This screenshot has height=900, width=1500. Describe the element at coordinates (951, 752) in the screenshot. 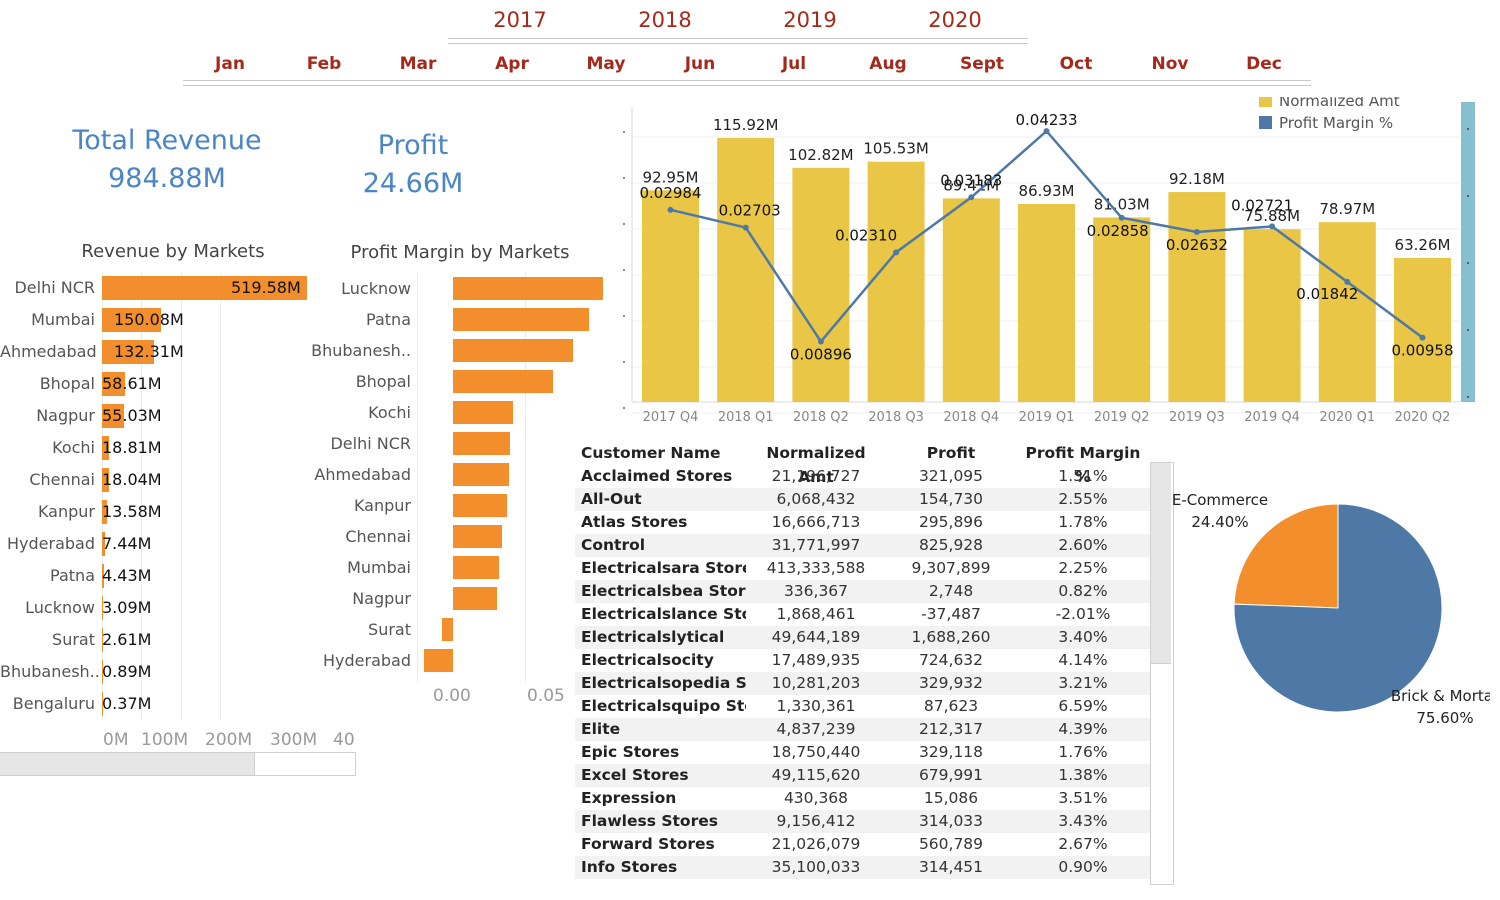

I see `cell-profit: 329,118` at that location.